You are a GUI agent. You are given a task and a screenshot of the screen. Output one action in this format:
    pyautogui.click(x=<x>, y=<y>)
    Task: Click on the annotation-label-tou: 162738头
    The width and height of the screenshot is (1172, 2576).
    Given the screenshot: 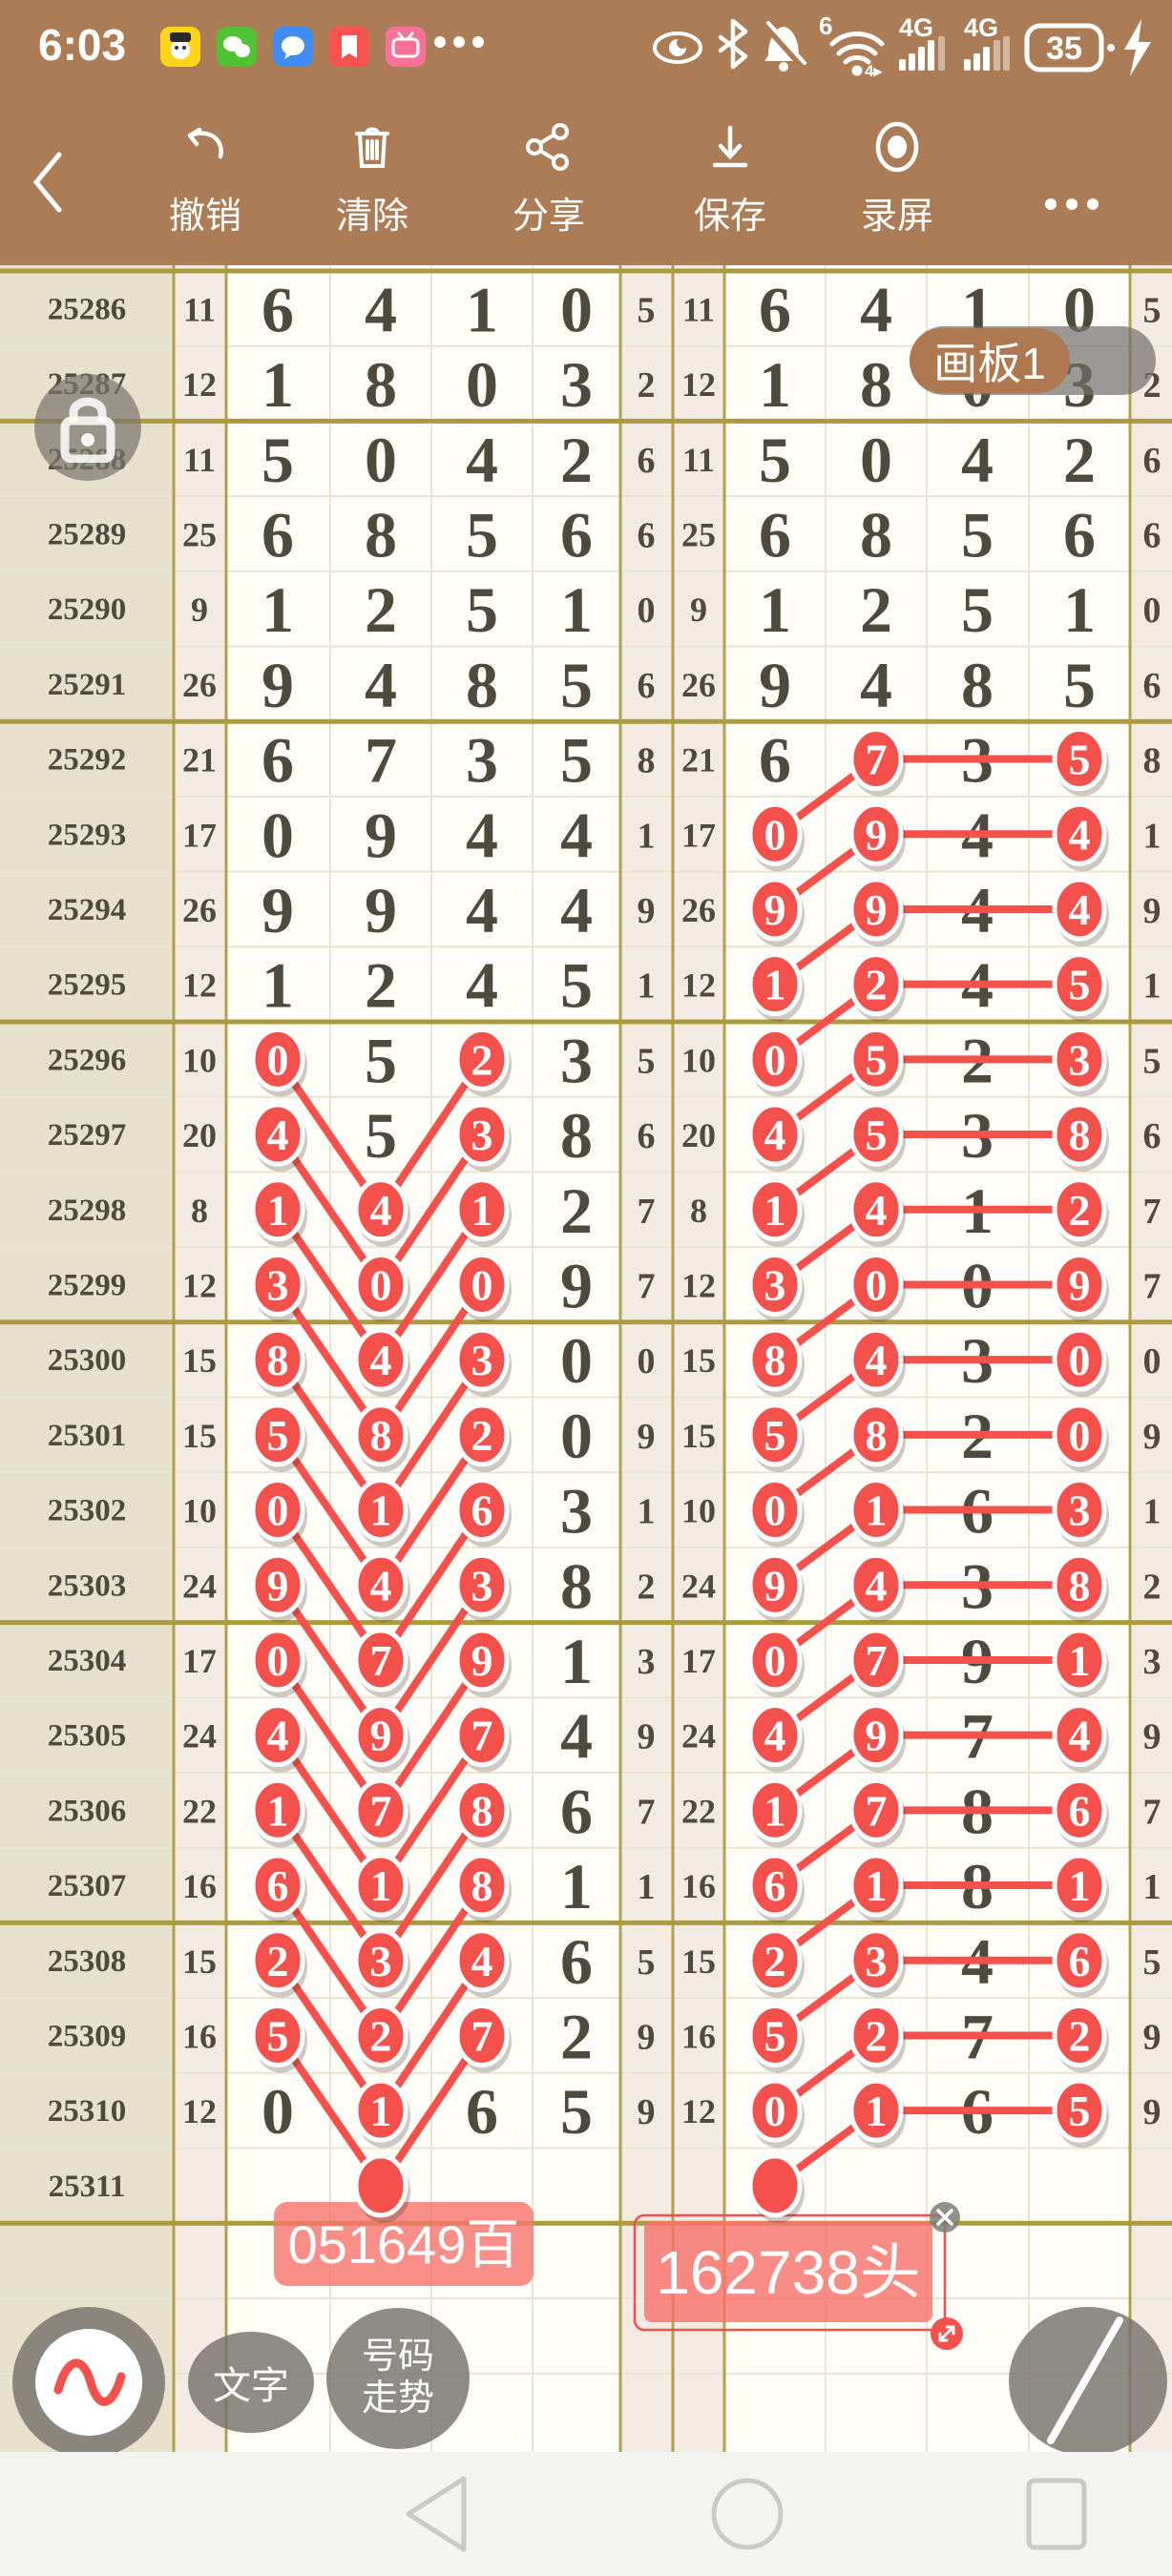 What is the action you would take?
    pyautogui.click(x=798, y=2276)
    